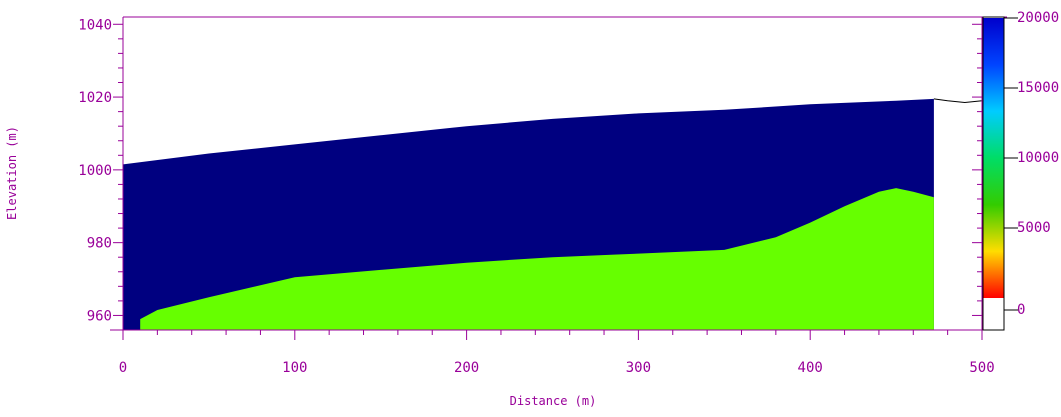 The width and height of the screenshot is (1061, 417). Describe the element at coordinates (95, 25) in the screenshot. I see `y-tick-label: 1040` at that location.